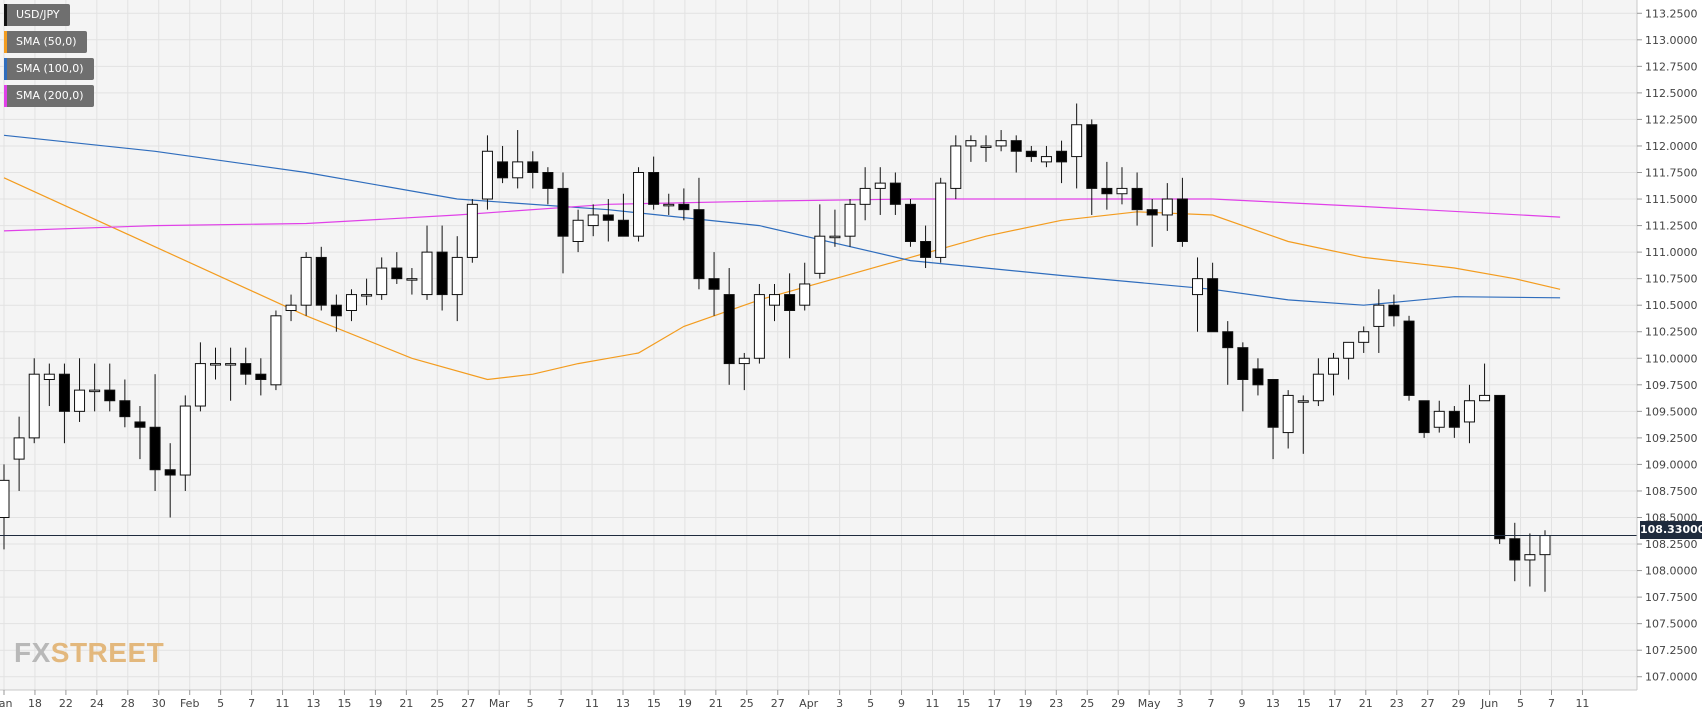  Describe the element at coordinates (1671, 491) in the screenshot. I see `y-tick-label: 108.7500` at that location.